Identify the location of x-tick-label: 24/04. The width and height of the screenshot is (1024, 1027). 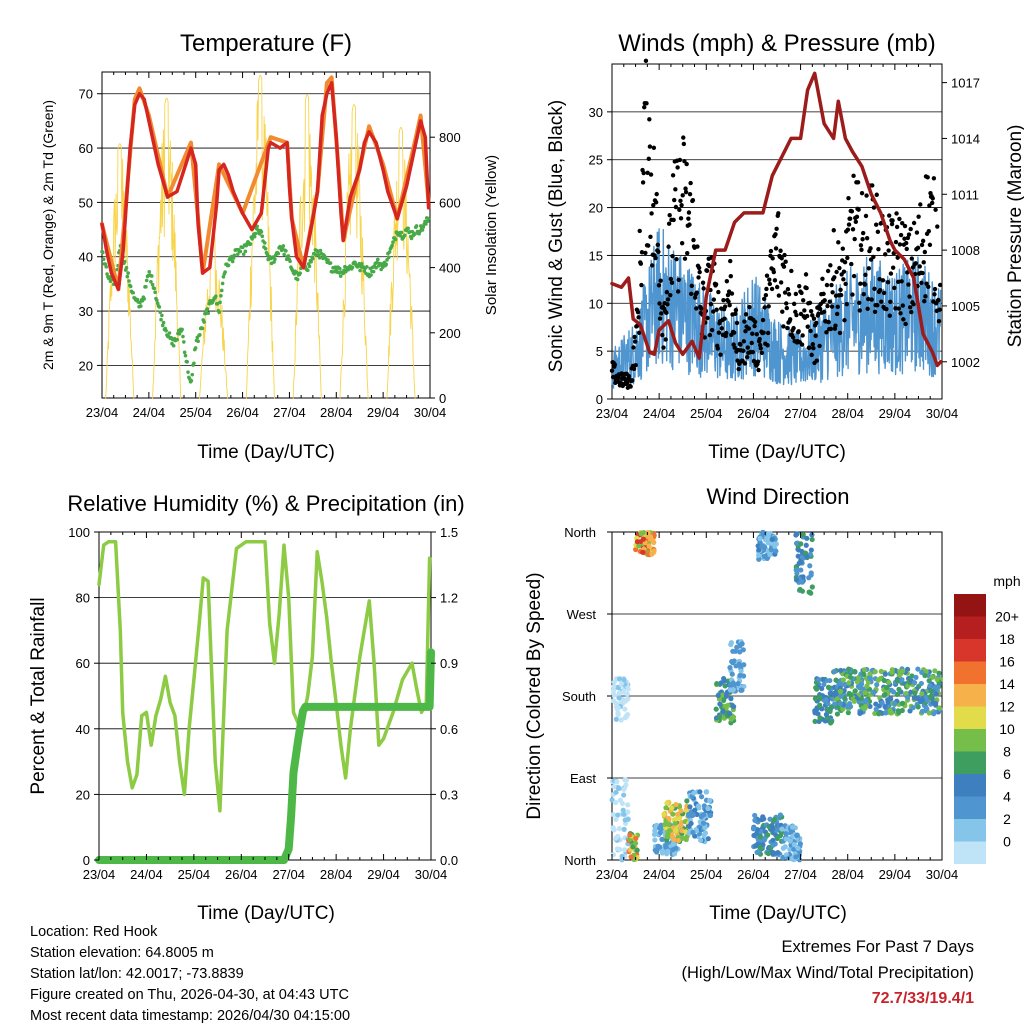
(659, 413).